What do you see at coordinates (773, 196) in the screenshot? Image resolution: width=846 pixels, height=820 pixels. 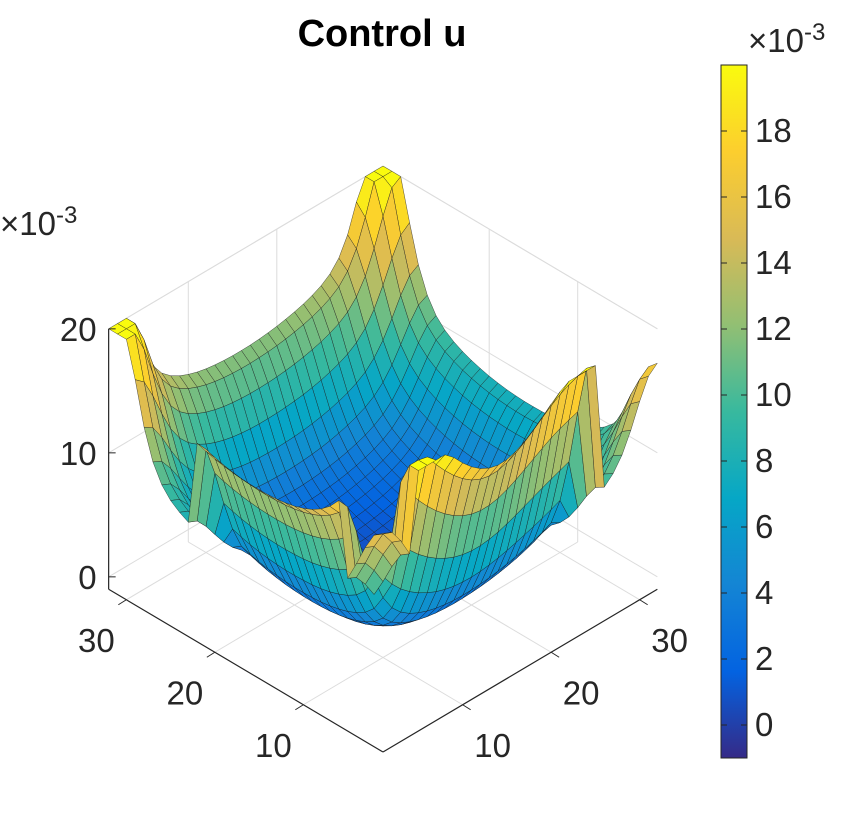 I see `colorbar-tick-label: 16` at bounding box center [773, 196].